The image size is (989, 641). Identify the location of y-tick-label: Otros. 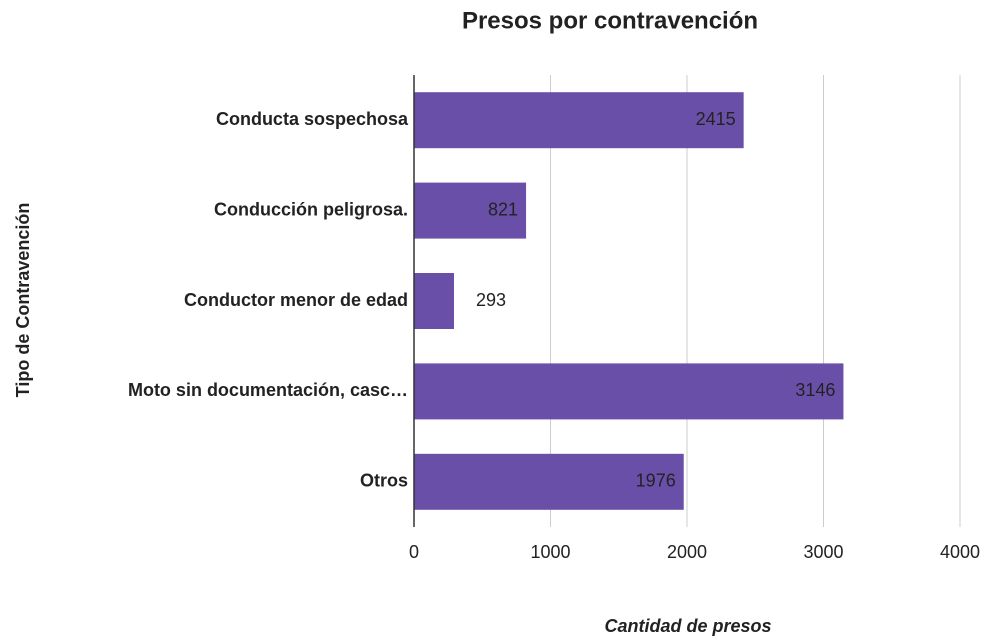
(384, 481).